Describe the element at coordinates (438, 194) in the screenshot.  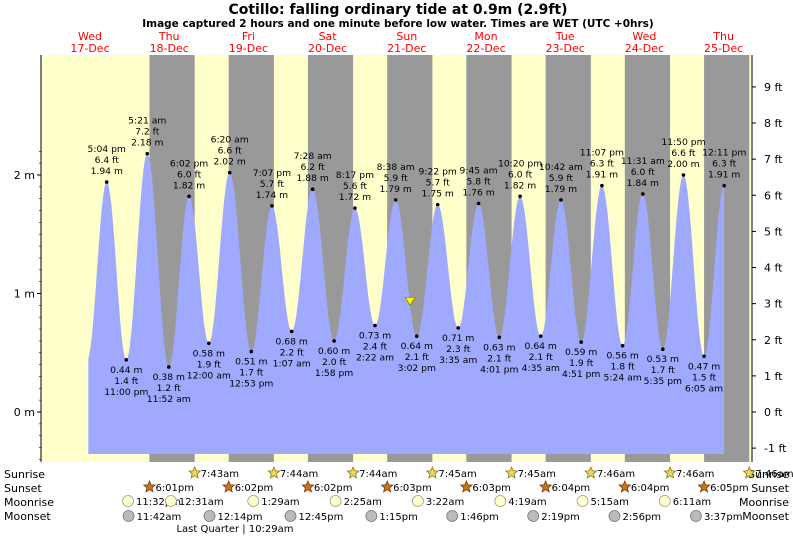
I see `high-tide-height-m: 1.75 m` at that location.